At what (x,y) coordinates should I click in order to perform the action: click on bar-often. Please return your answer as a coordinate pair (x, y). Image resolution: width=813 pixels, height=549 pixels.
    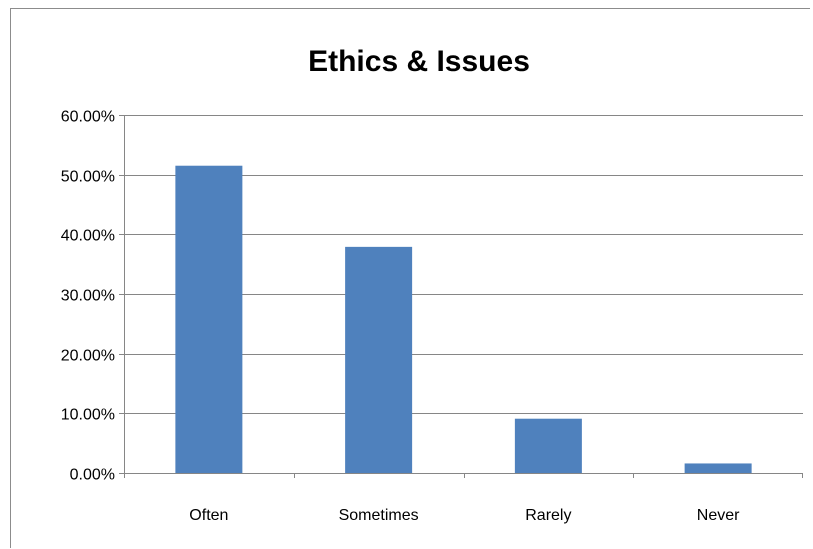
    Looking at the image, I should click on (208, 319).